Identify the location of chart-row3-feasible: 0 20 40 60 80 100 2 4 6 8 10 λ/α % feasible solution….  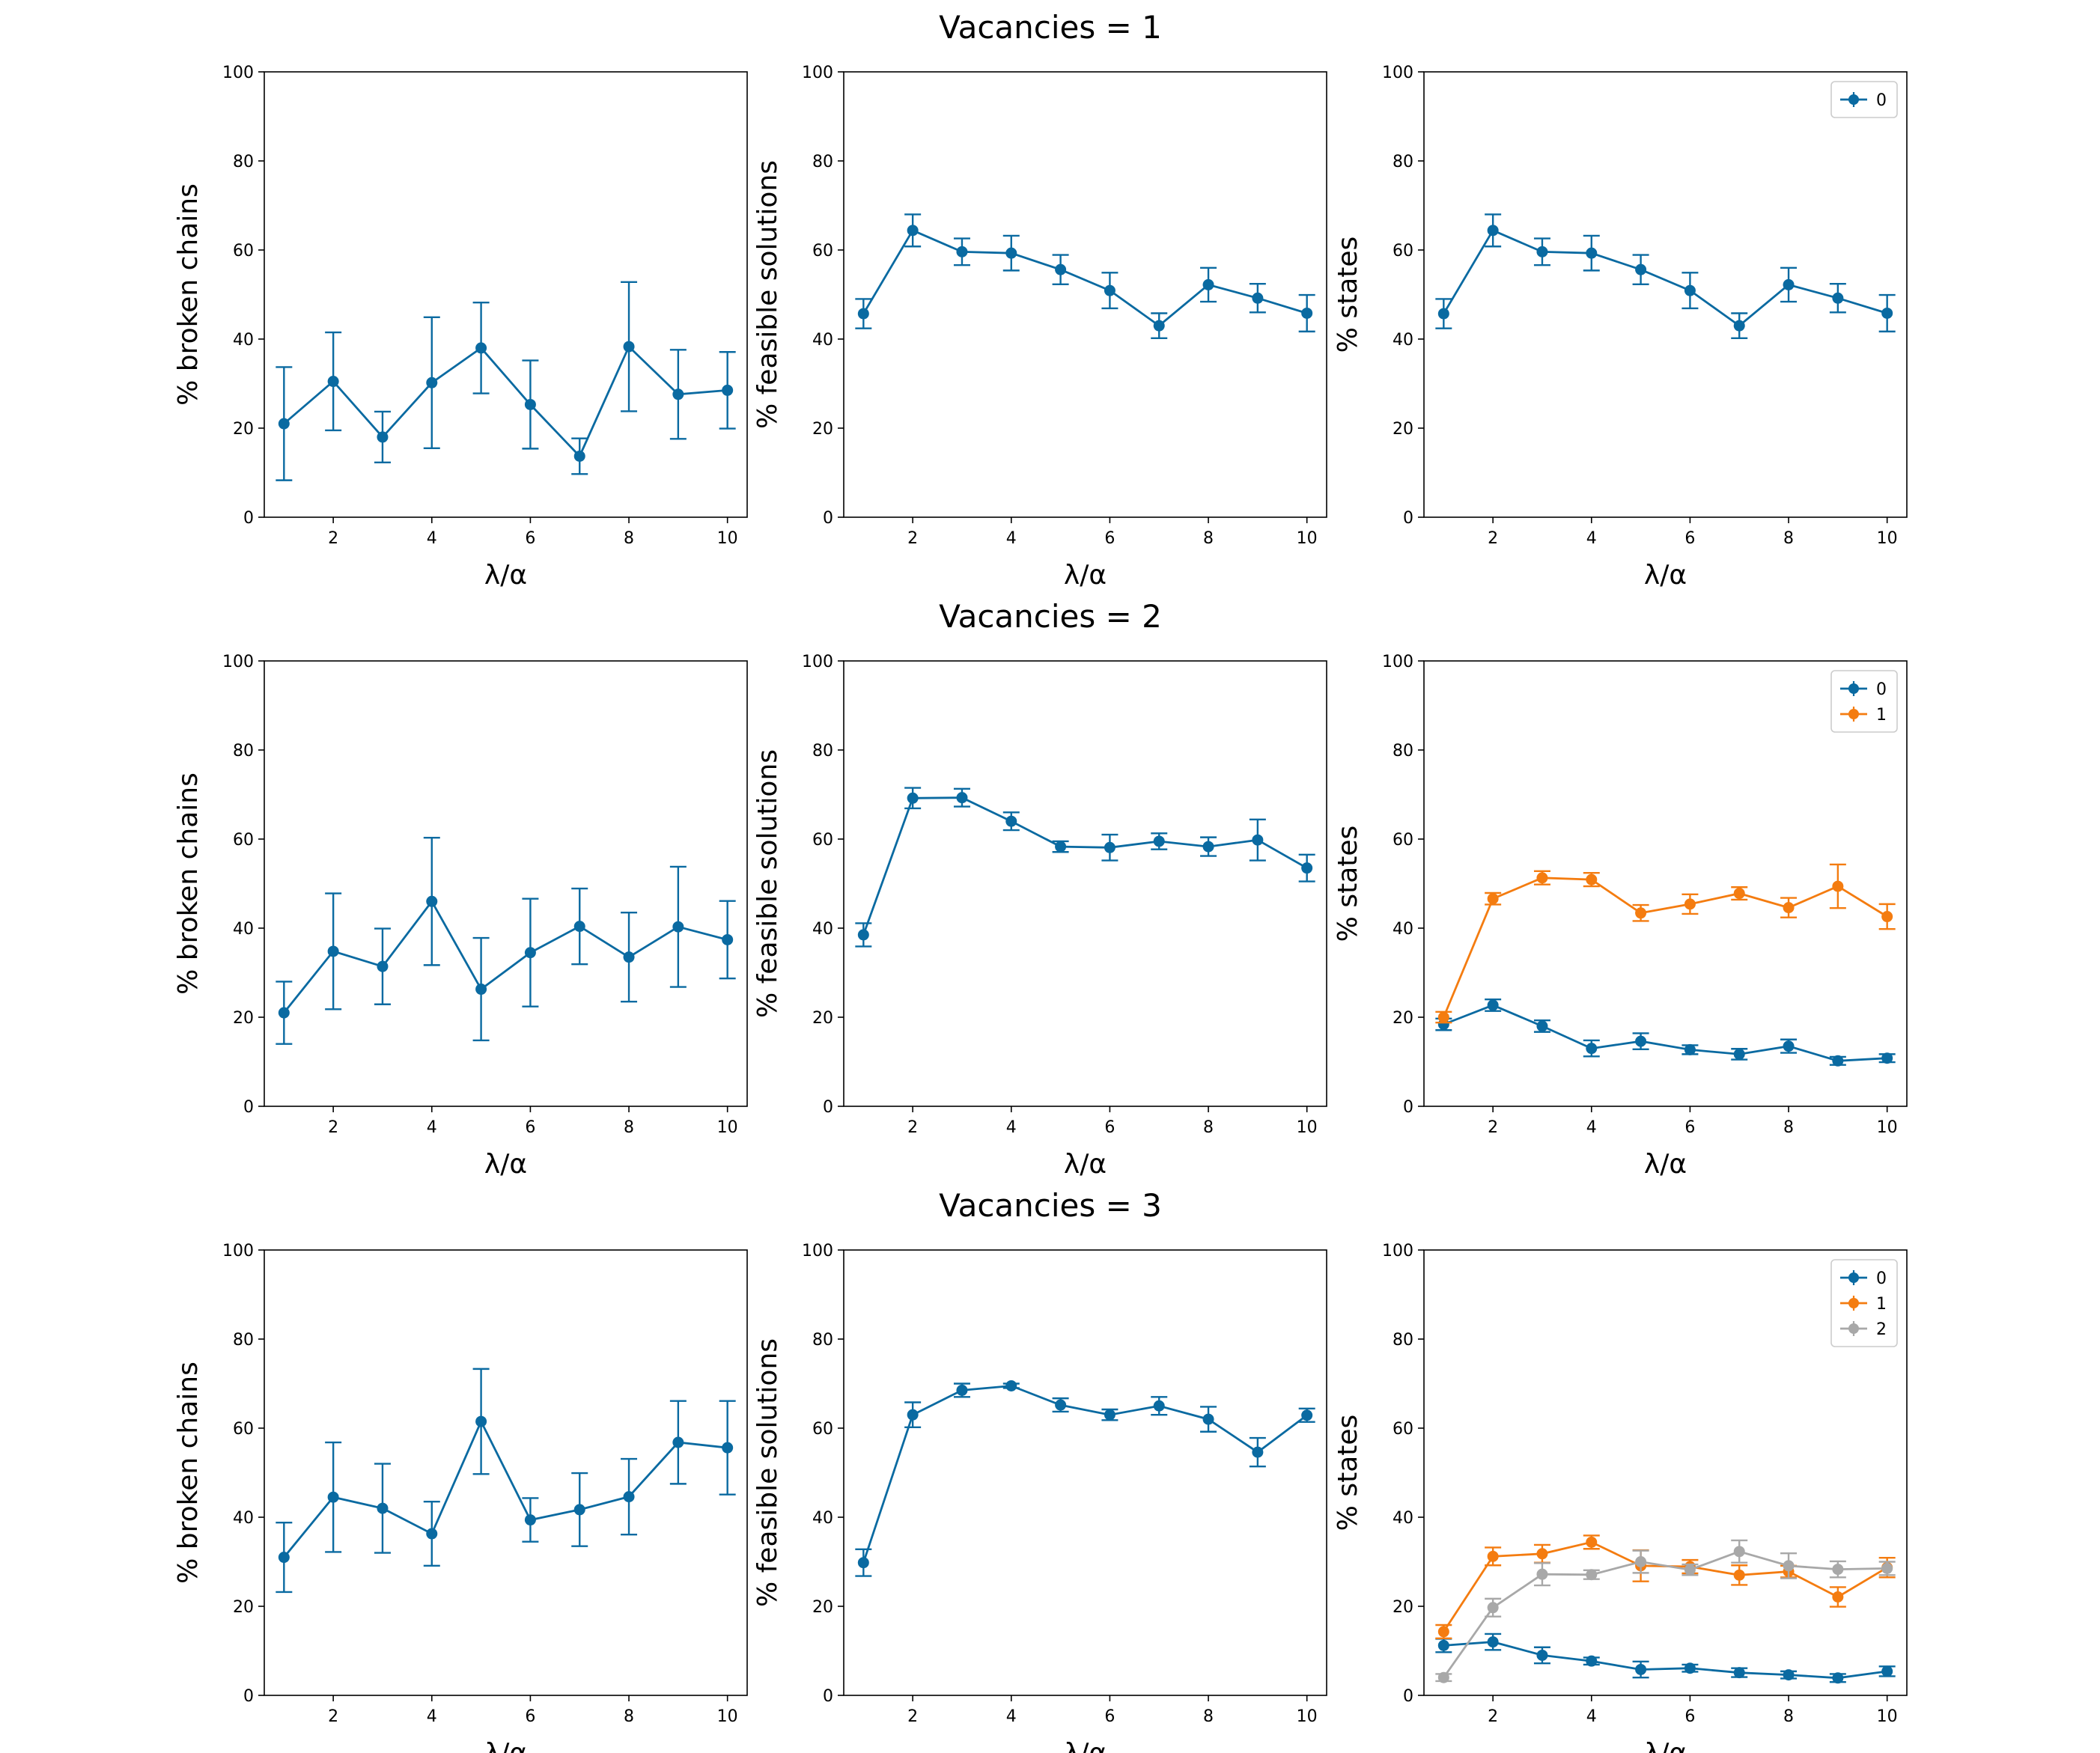
(1039, 1498).